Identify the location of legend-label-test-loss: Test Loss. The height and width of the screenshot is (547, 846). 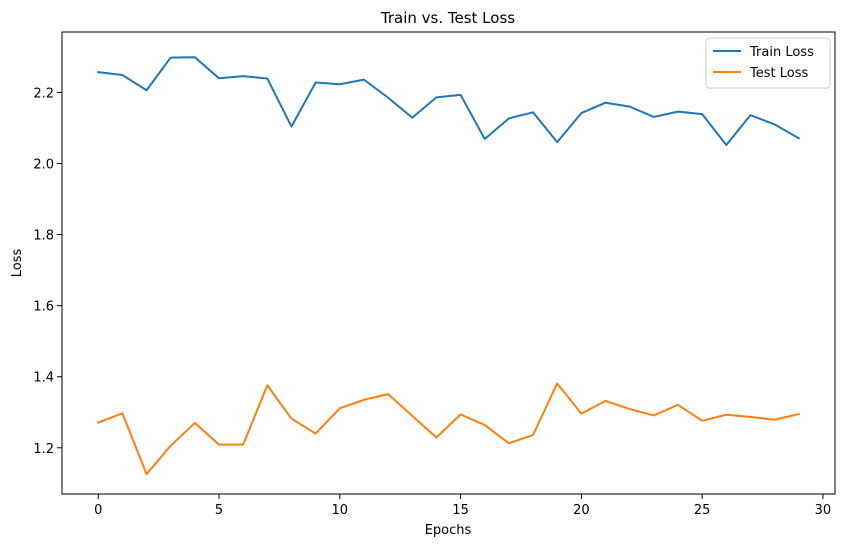
(778, 73).